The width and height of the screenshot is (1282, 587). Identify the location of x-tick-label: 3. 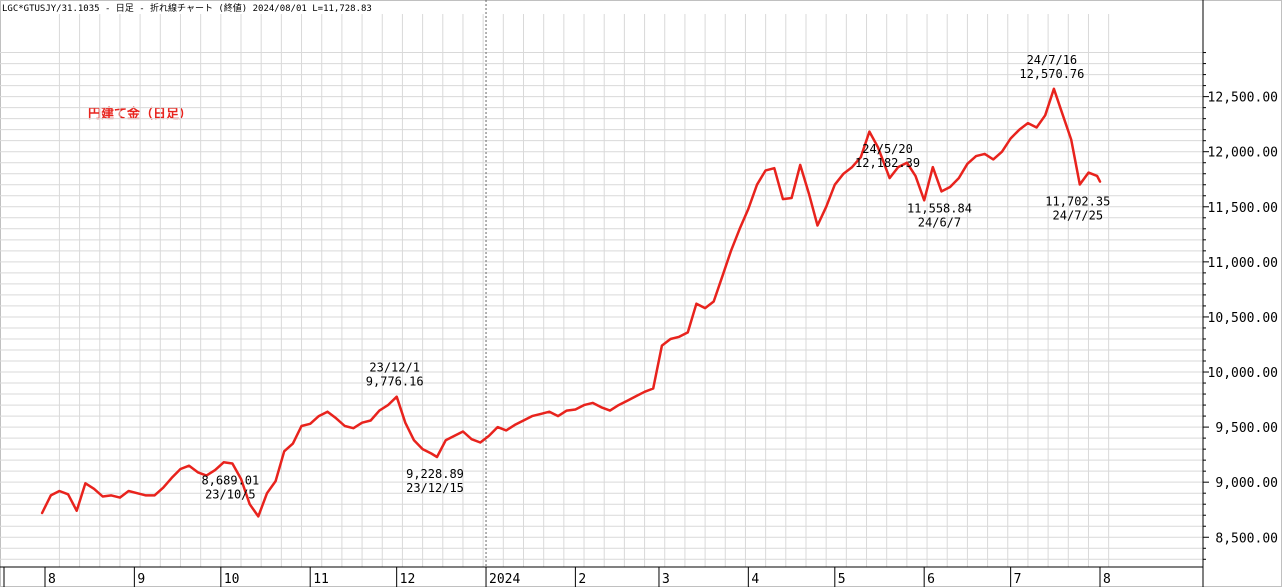
(666, 579).